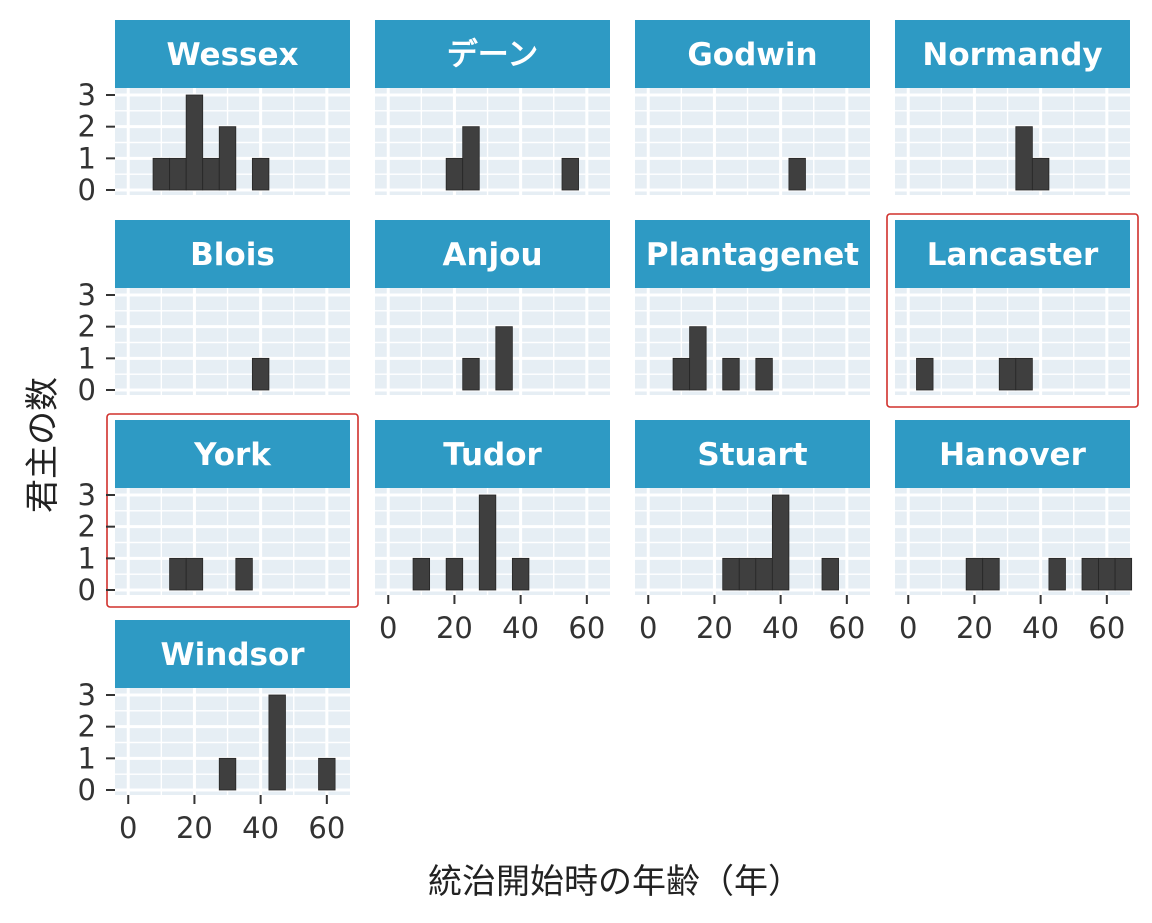 This screenshot has width=1152, height=923. What do you see at coordinates (232, 541) in the screenshot?
I see `panel-background-york` at bounding box center [232, 541].